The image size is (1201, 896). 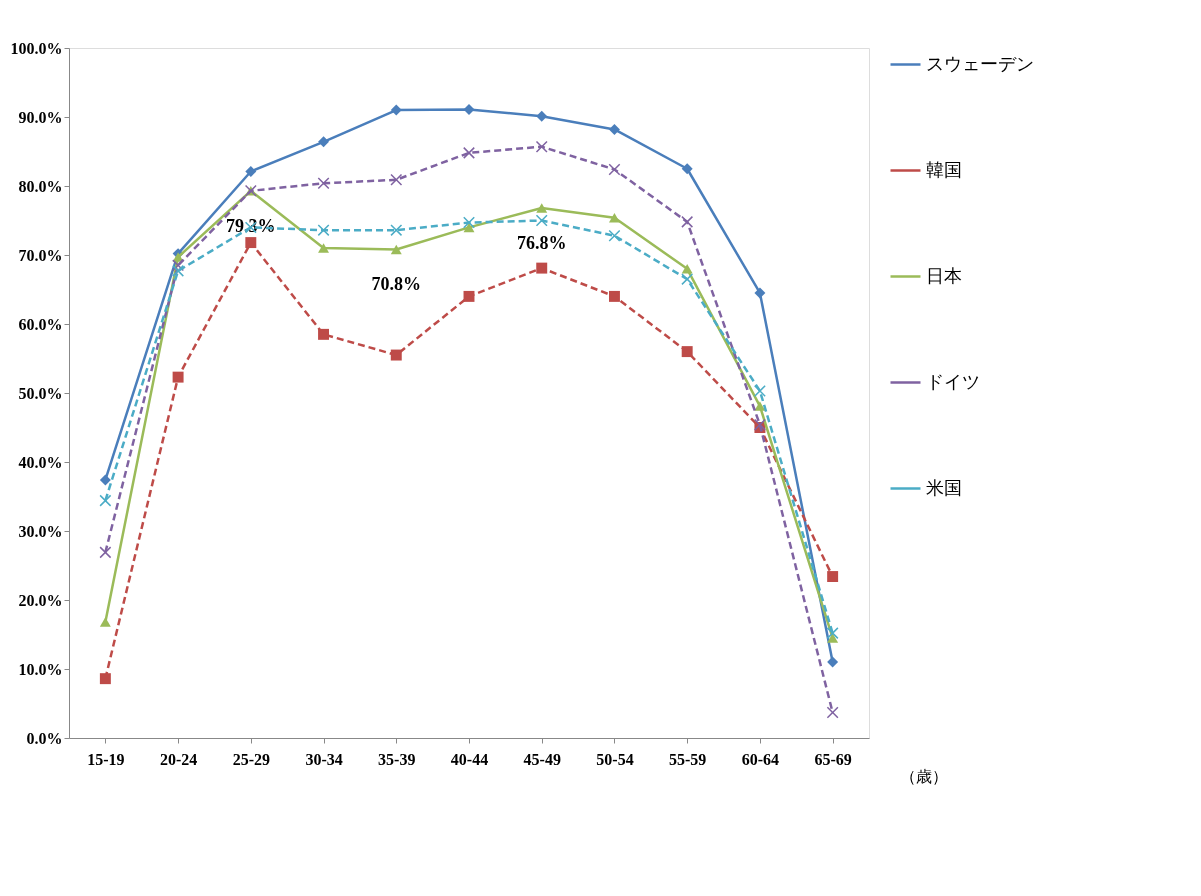 What do you see at coordinates (178, 759) in the screenshot?
I see `x-tick-label: 20-24` at bounding box center [178, 759].